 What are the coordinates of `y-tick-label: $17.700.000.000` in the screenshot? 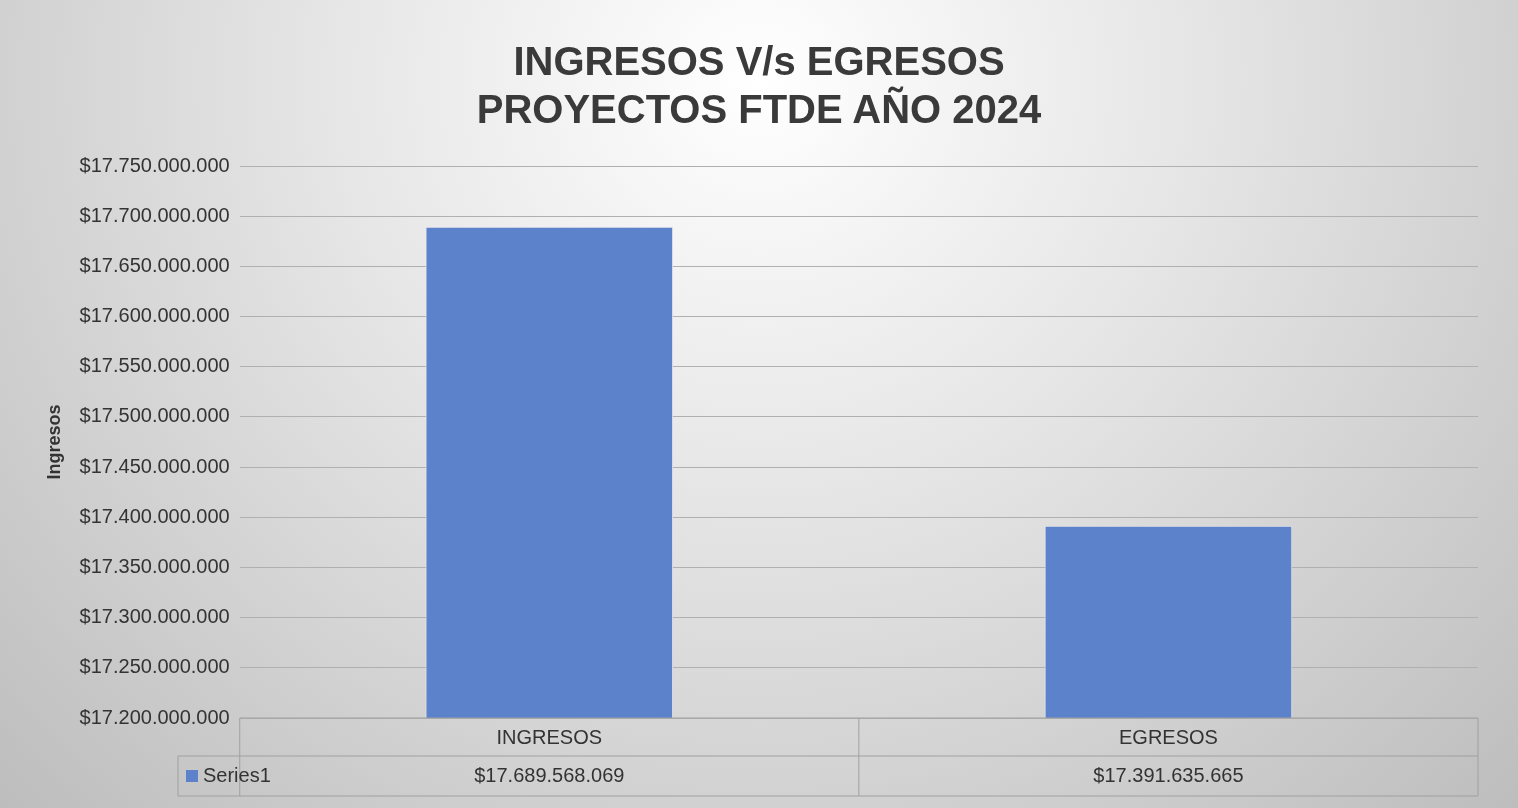 It's located at (154, 214).